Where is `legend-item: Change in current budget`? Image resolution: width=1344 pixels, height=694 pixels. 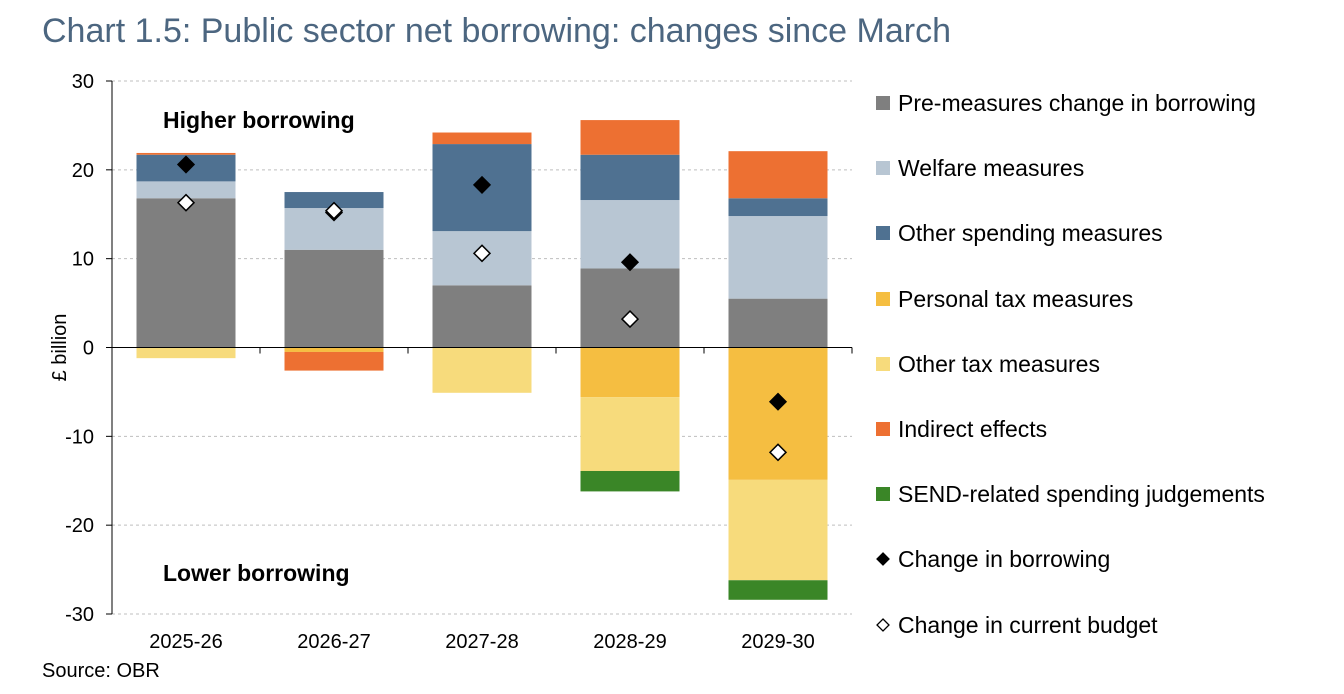 legend-item: Change in current budget is located at coordinates (1096, 638).